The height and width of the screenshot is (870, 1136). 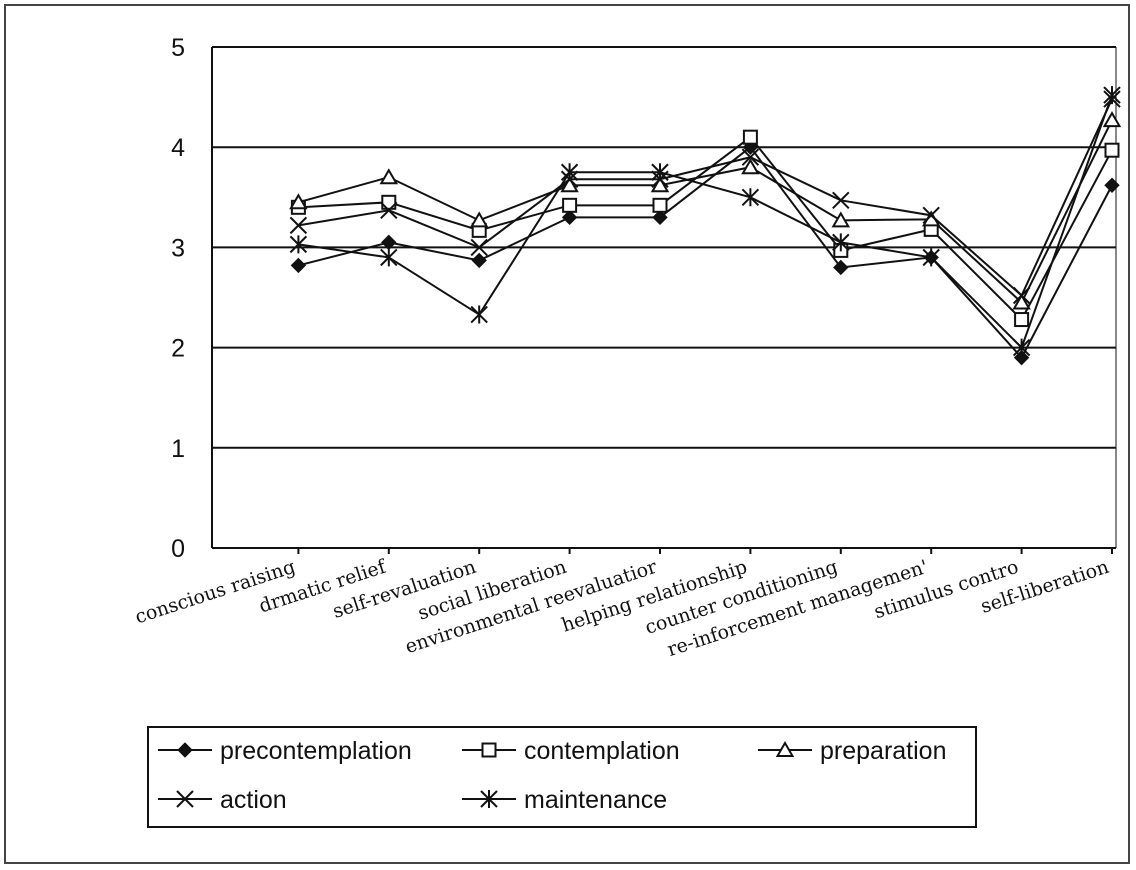 What do you see at coordinates (1021, 319) in the screenshot?
I see `point-contemplation-stimulus-contro` at bounding box center [1021, 319].